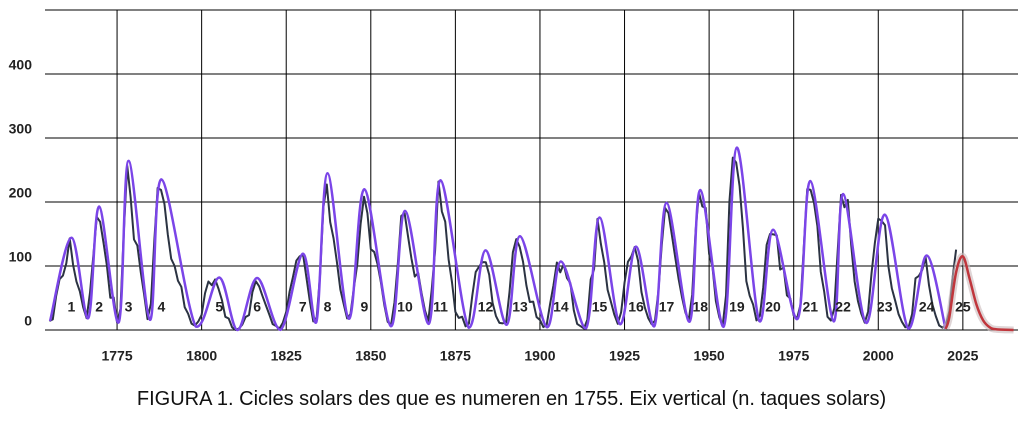 The height and width of the screenshot is (424, 1023). Describe the element at coordinates (455, 356) in the screenshot. I see `x-tick-label: 1875` at that location.